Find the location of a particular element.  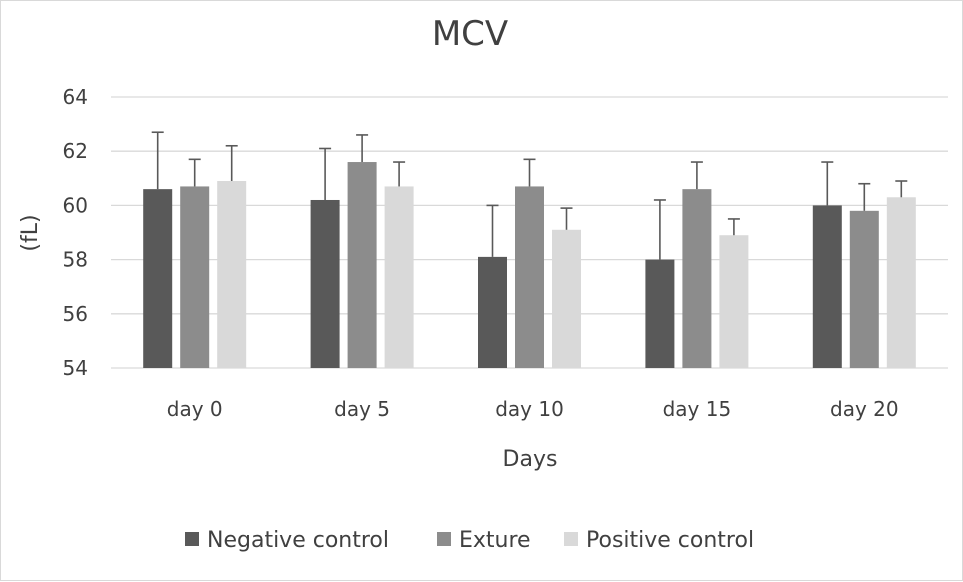

legend-item: Positive control is located at coordinates (659, 540).